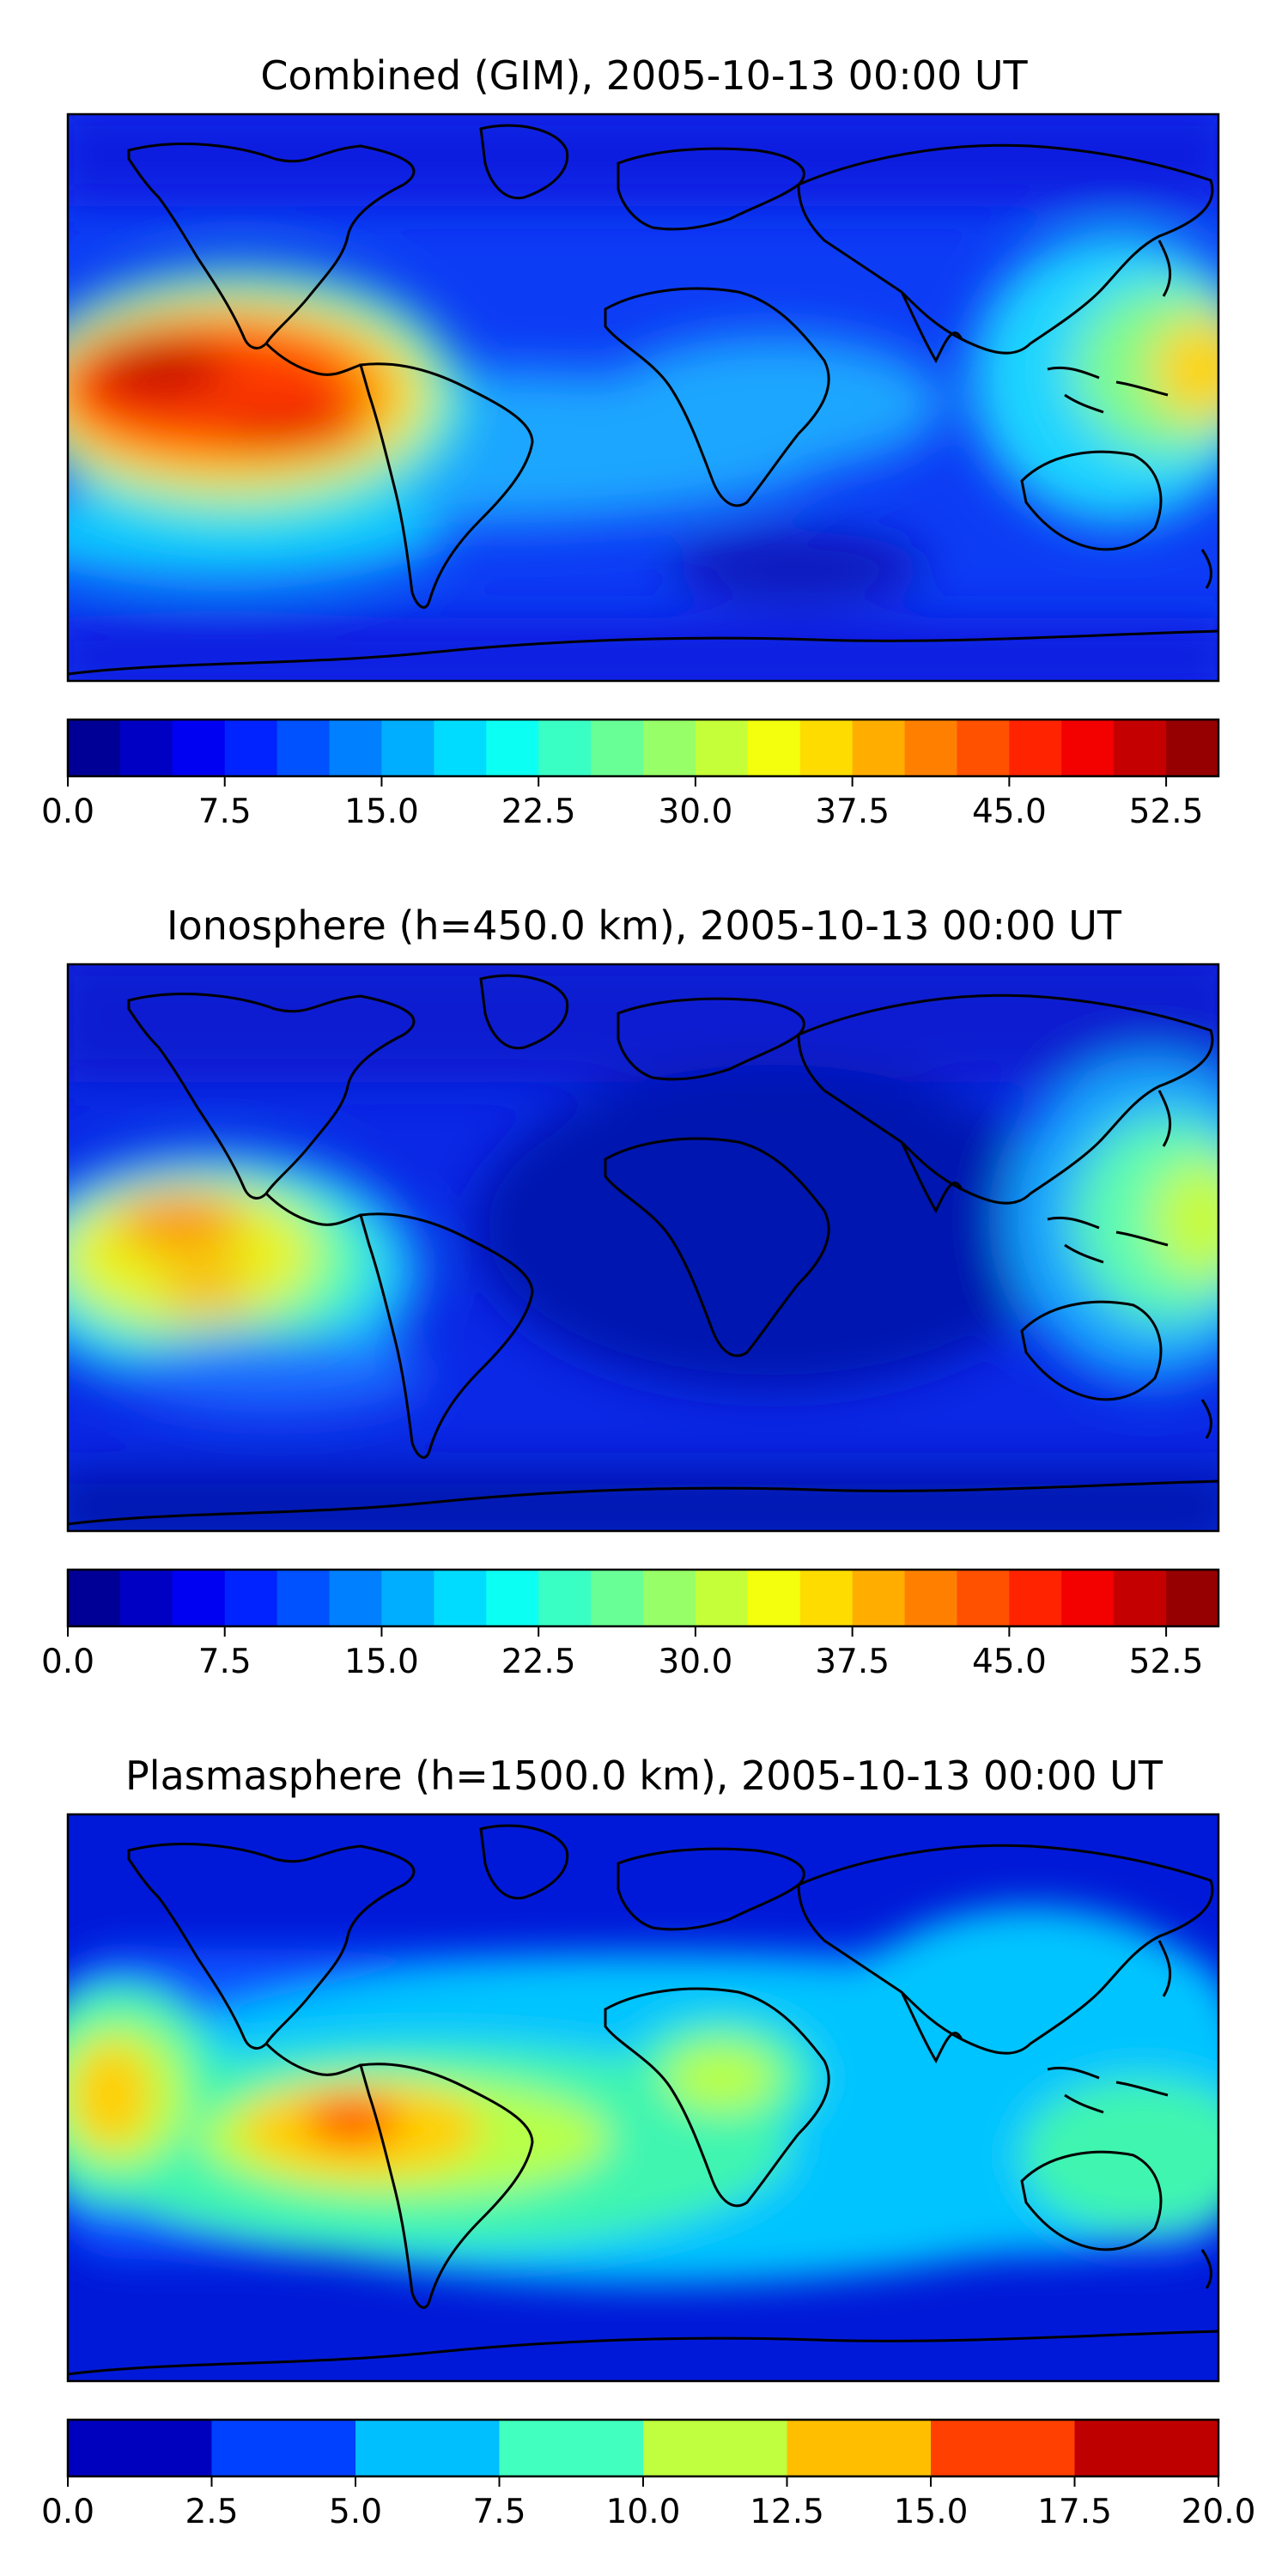 The width and height of the screenshot is (1288, 2576). What do you see at coordinates (212, 2512) in the screenshot?
I see `colorbar-tick-label: 2.5` at bounding box center [212, 2512].